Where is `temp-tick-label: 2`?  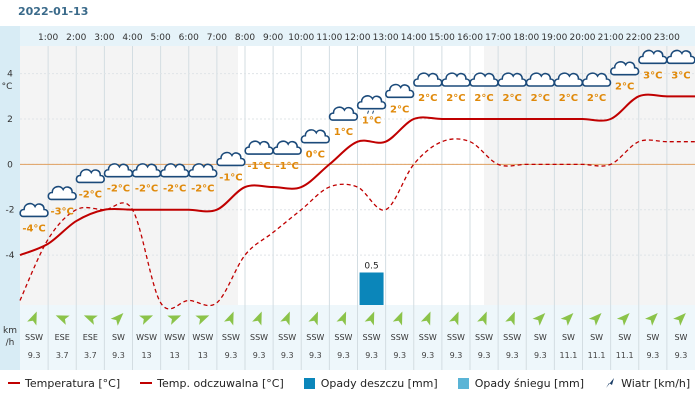
temp-tick-label: 2 is located at coordinates (10, 120).